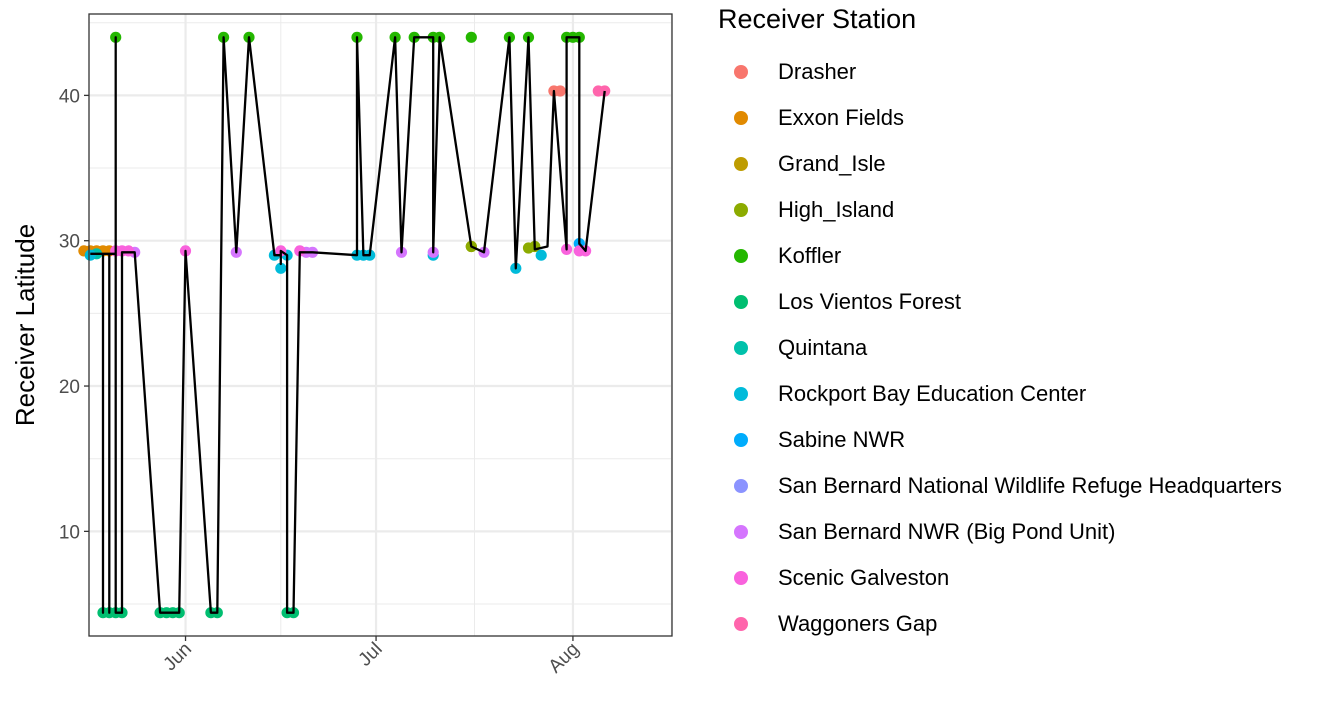  What do you see at coordinates (823, 347) in the screenshot?
I see `legend-label: Quintana` at bounding box center [823, 347].